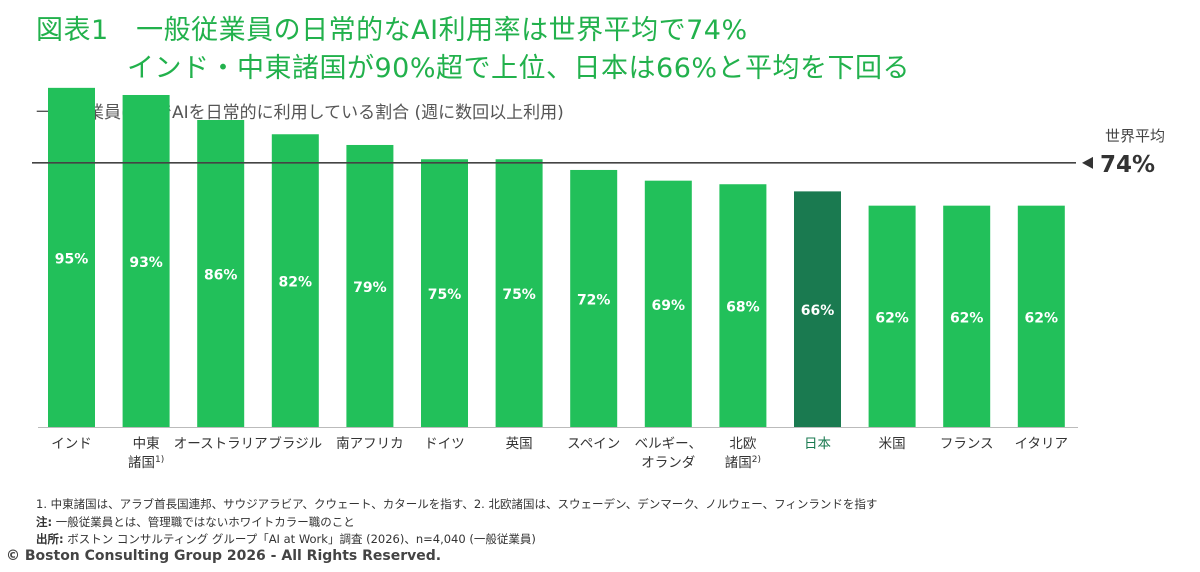 The image size is (1200, 572). I want to click on data-label: 93%, so click(146, 263).